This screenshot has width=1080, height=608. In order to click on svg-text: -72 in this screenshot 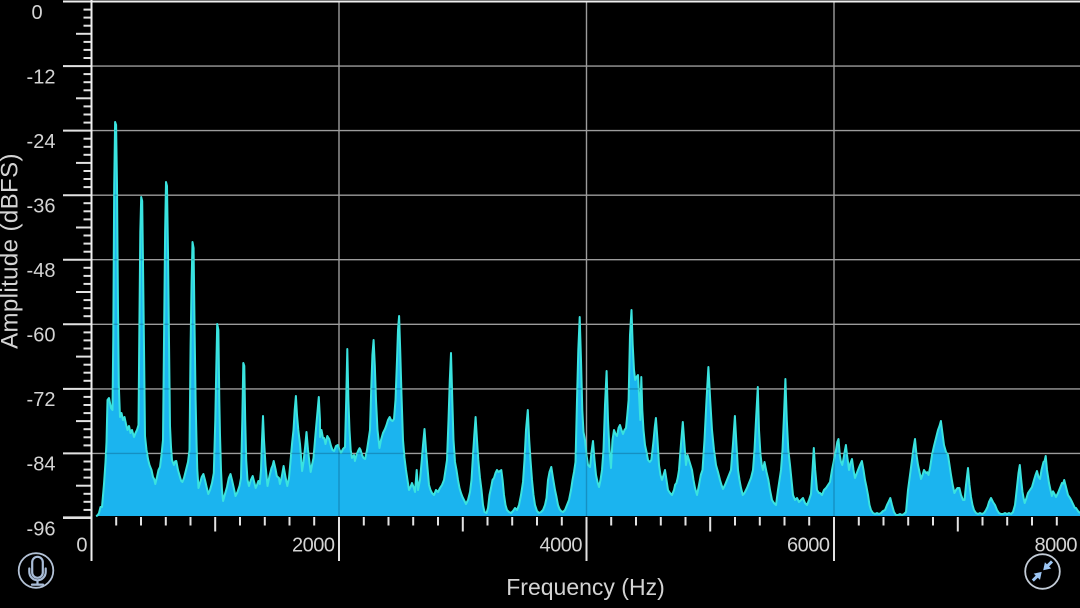, I will do `click(41, 400)`.